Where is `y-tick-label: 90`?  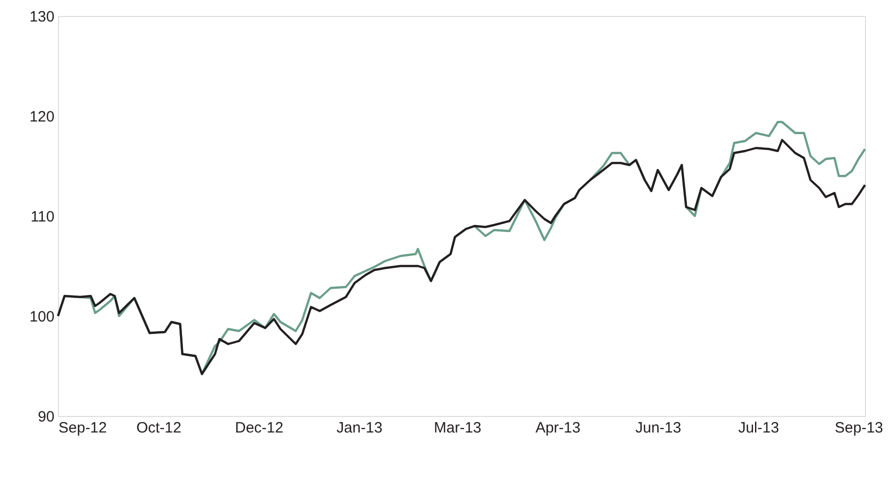 y-tick-label: 90 is located at coordinates (46, 417).